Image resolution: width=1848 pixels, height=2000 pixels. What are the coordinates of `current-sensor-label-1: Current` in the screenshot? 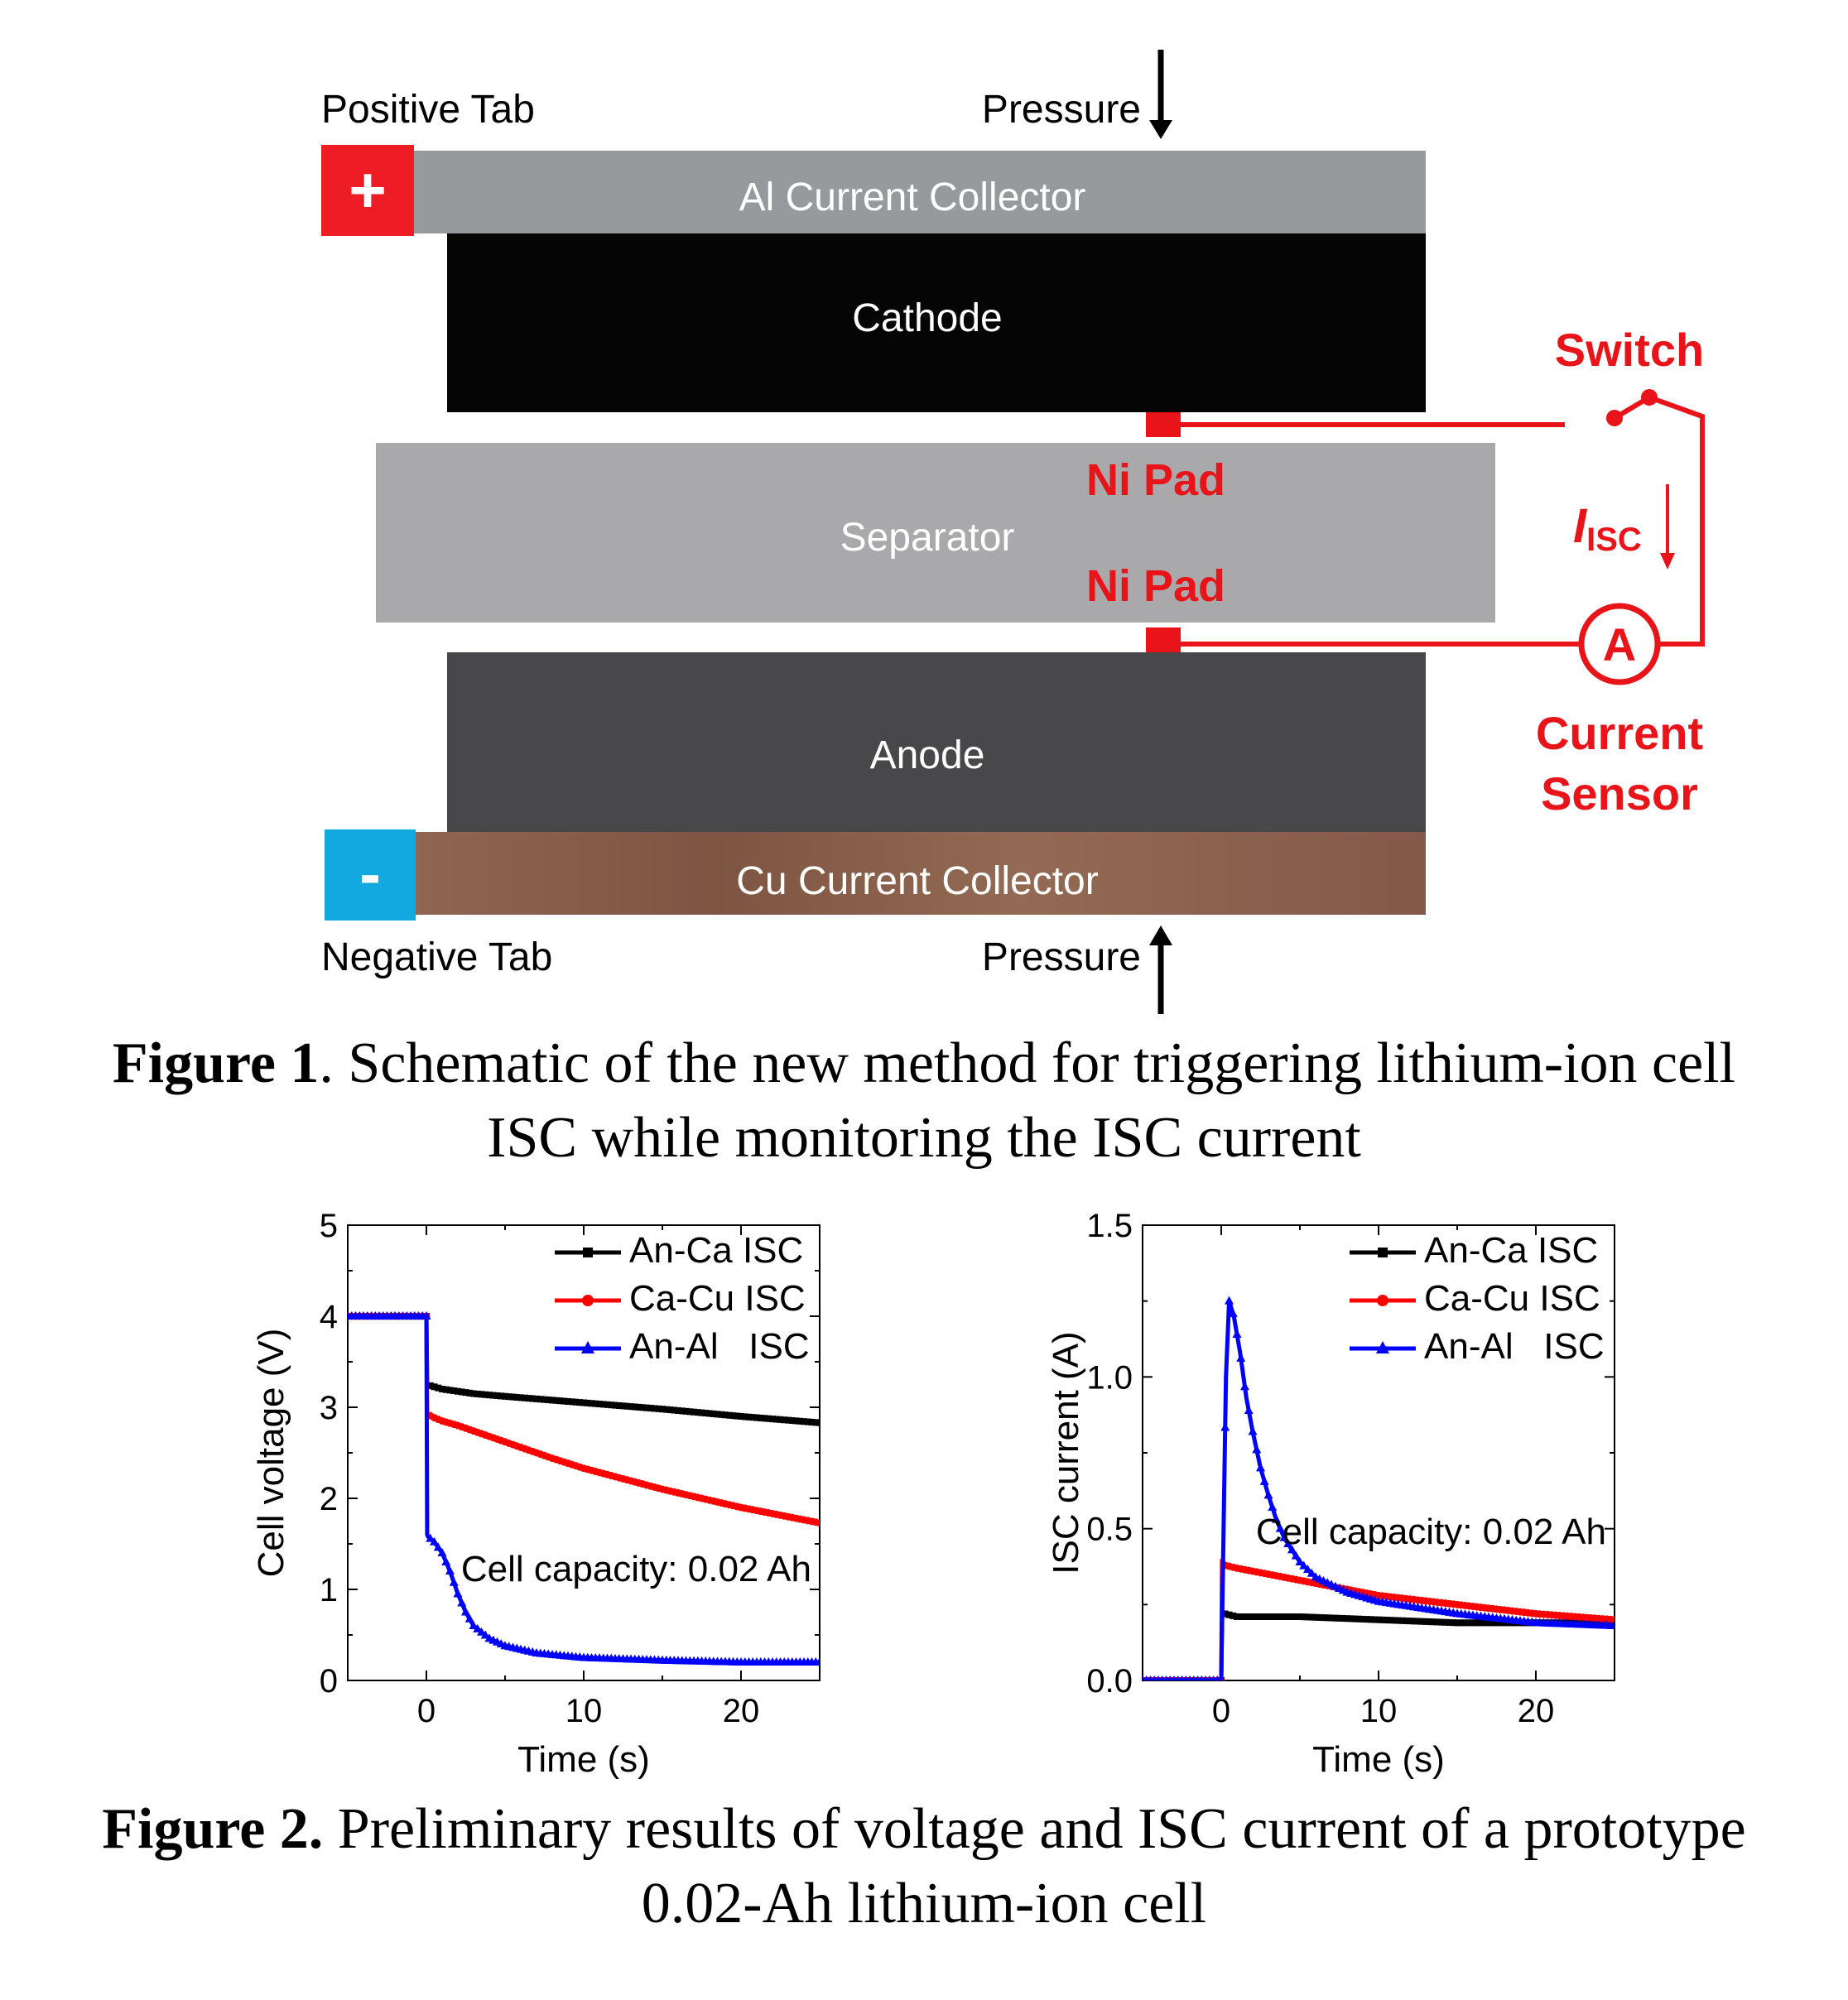 It's located at (1620, 733).